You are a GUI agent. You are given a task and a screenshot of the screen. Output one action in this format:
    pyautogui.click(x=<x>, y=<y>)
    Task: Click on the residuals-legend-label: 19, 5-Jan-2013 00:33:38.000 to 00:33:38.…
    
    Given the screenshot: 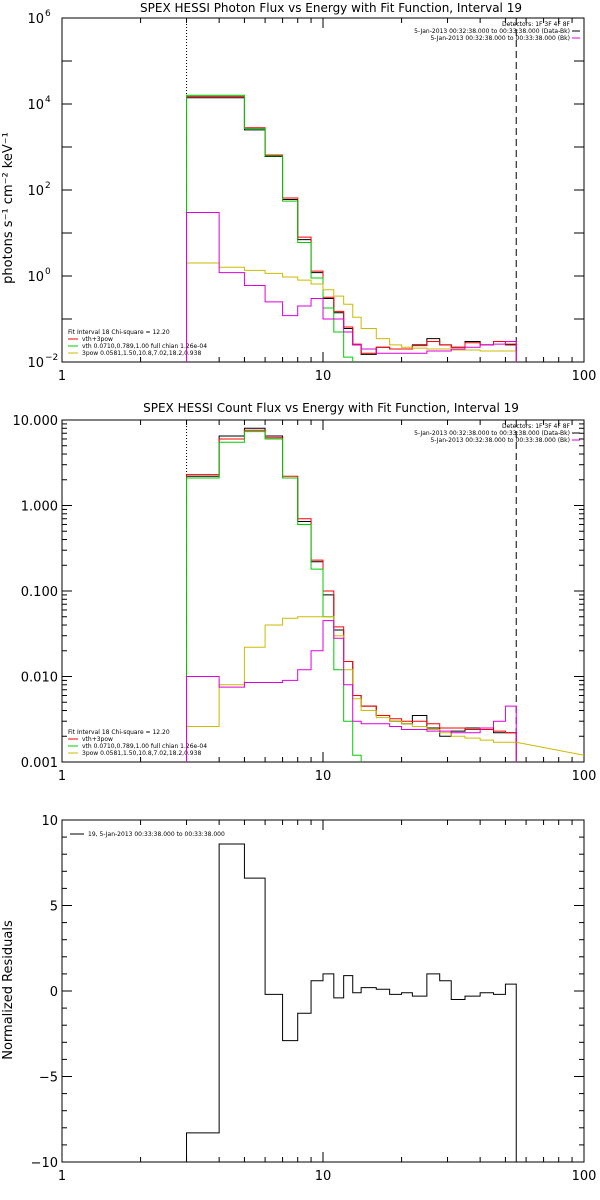 What is the action you would take?
    pyautogui.click(x=156, y=834)
    